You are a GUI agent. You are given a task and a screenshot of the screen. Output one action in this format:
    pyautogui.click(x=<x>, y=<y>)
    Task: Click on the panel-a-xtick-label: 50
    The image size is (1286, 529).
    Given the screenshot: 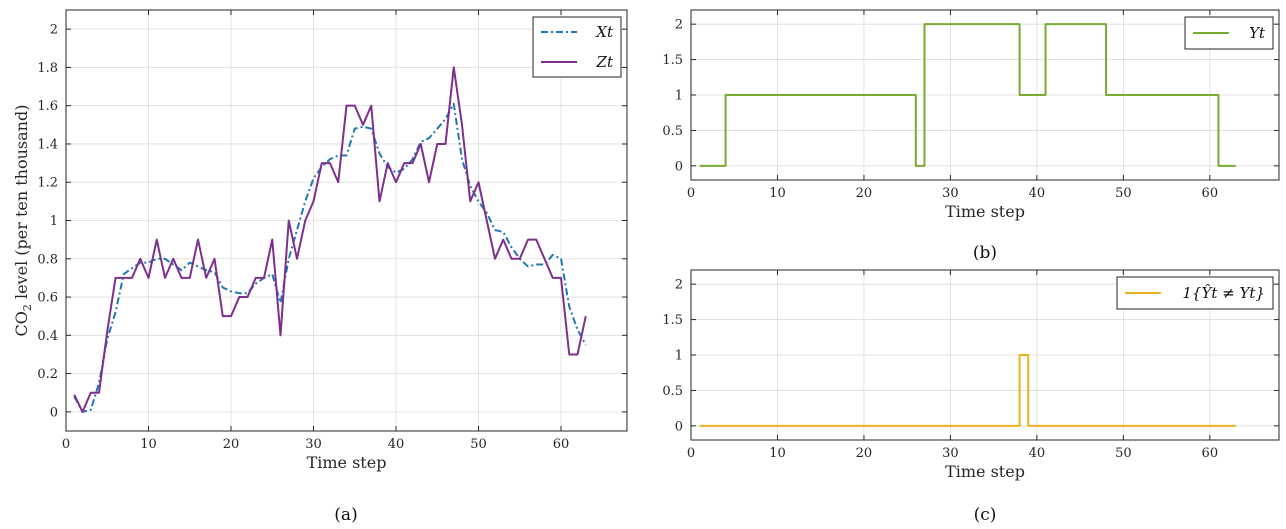 What is the action you would take?
    pyautogui.click(x=478, y=444)
    